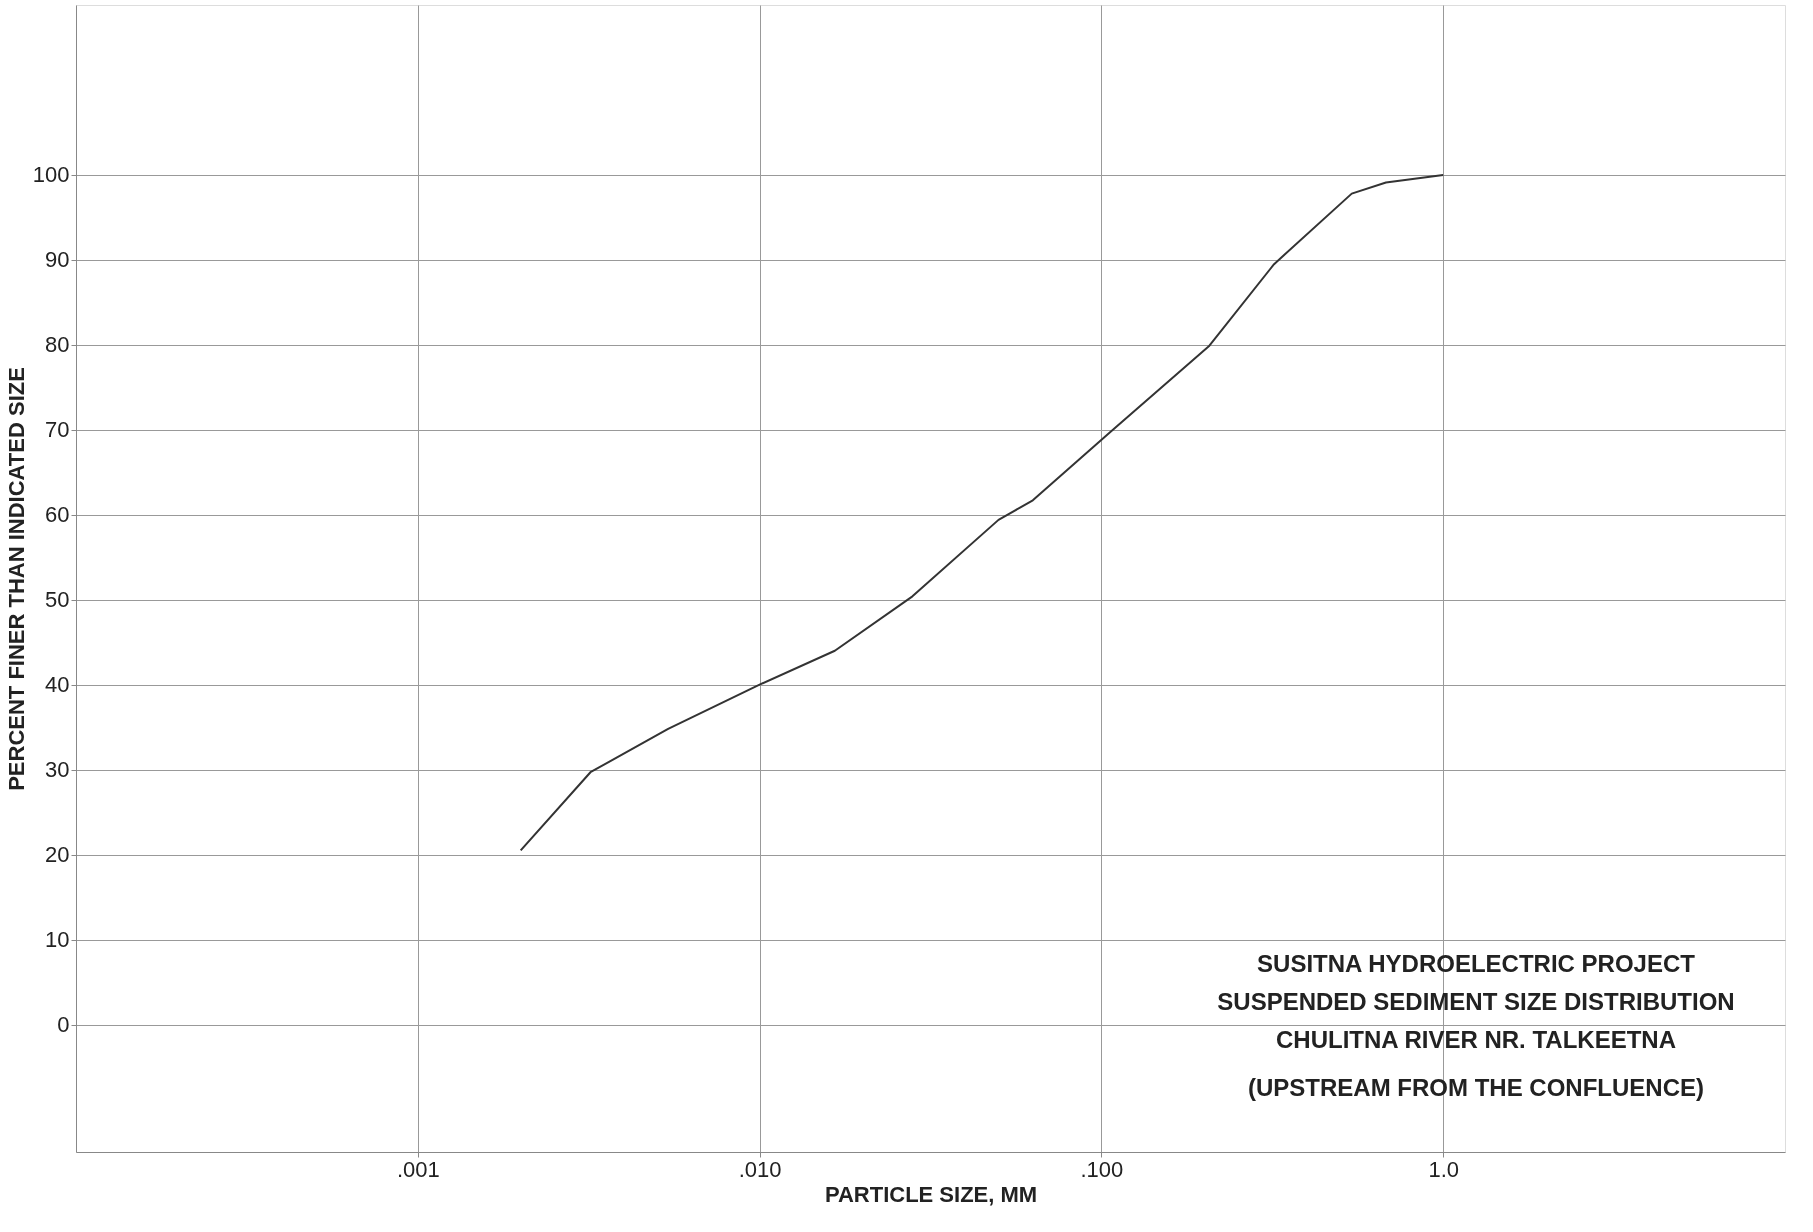 The image size is (1813, 1232). I want to click on y-axis-title: PERCENT FINER THAN INDICATED SIZE, so click(16, 579).